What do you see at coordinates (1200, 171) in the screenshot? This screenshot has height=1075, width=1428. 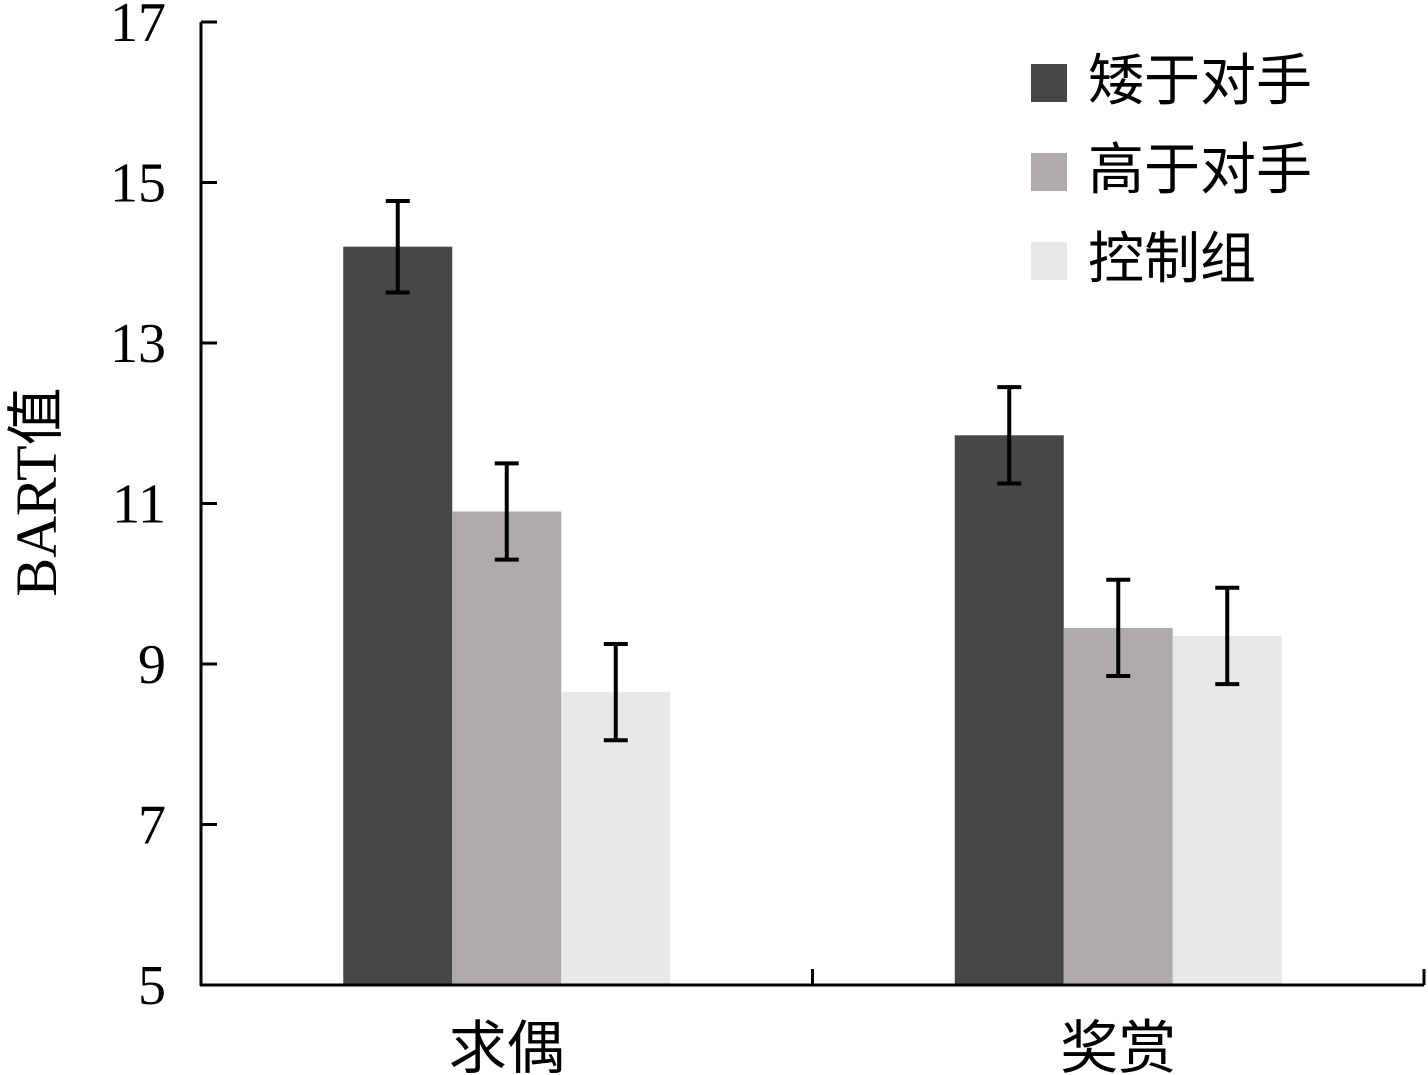 I see `legend-label: 高于对手` at bounding box center [1200, 171].